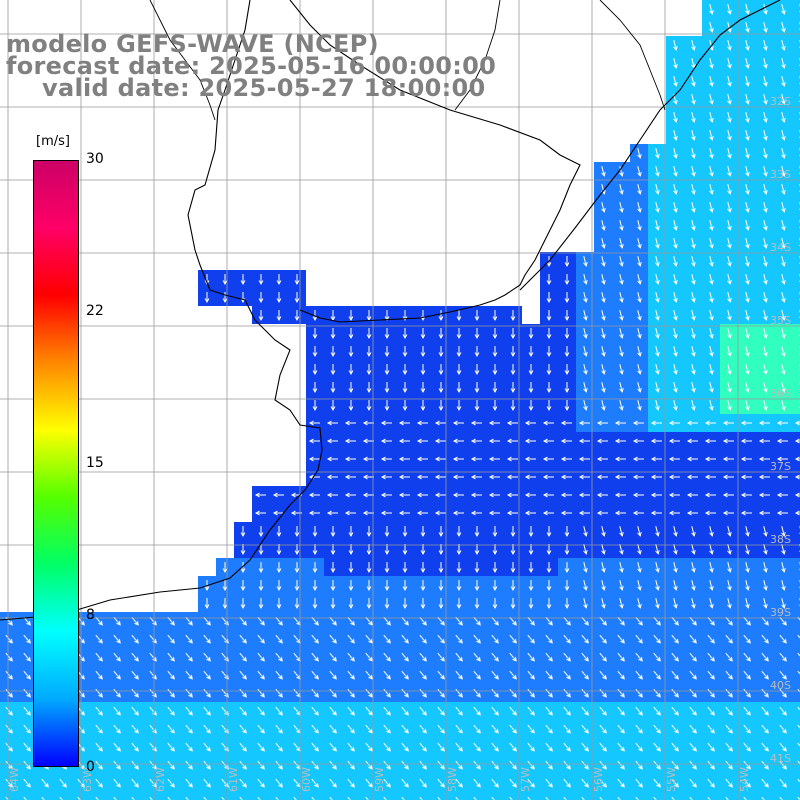 This screenshot has height=800, width=800. What do you see at coordinates (650, 145) in the screenshot?
I see `coastline-uruguay` at bounding box center [650, 145].